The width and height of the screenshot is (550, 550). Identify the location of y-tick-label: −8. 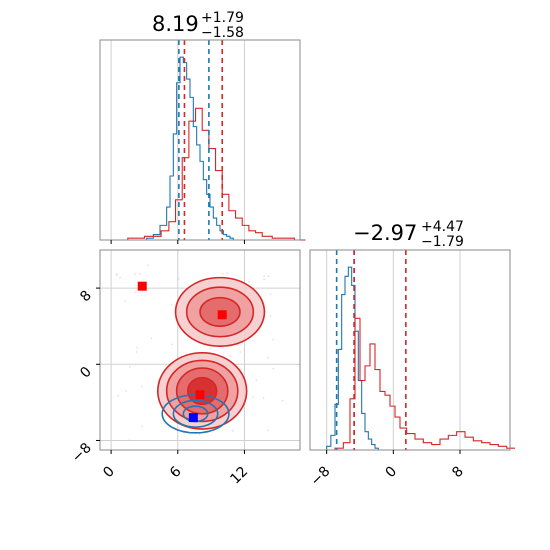
(82, 453).